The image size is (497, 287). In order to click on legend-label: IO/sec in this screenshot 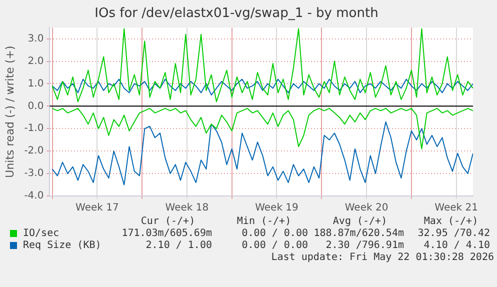, I will do `click(41, 233)`.